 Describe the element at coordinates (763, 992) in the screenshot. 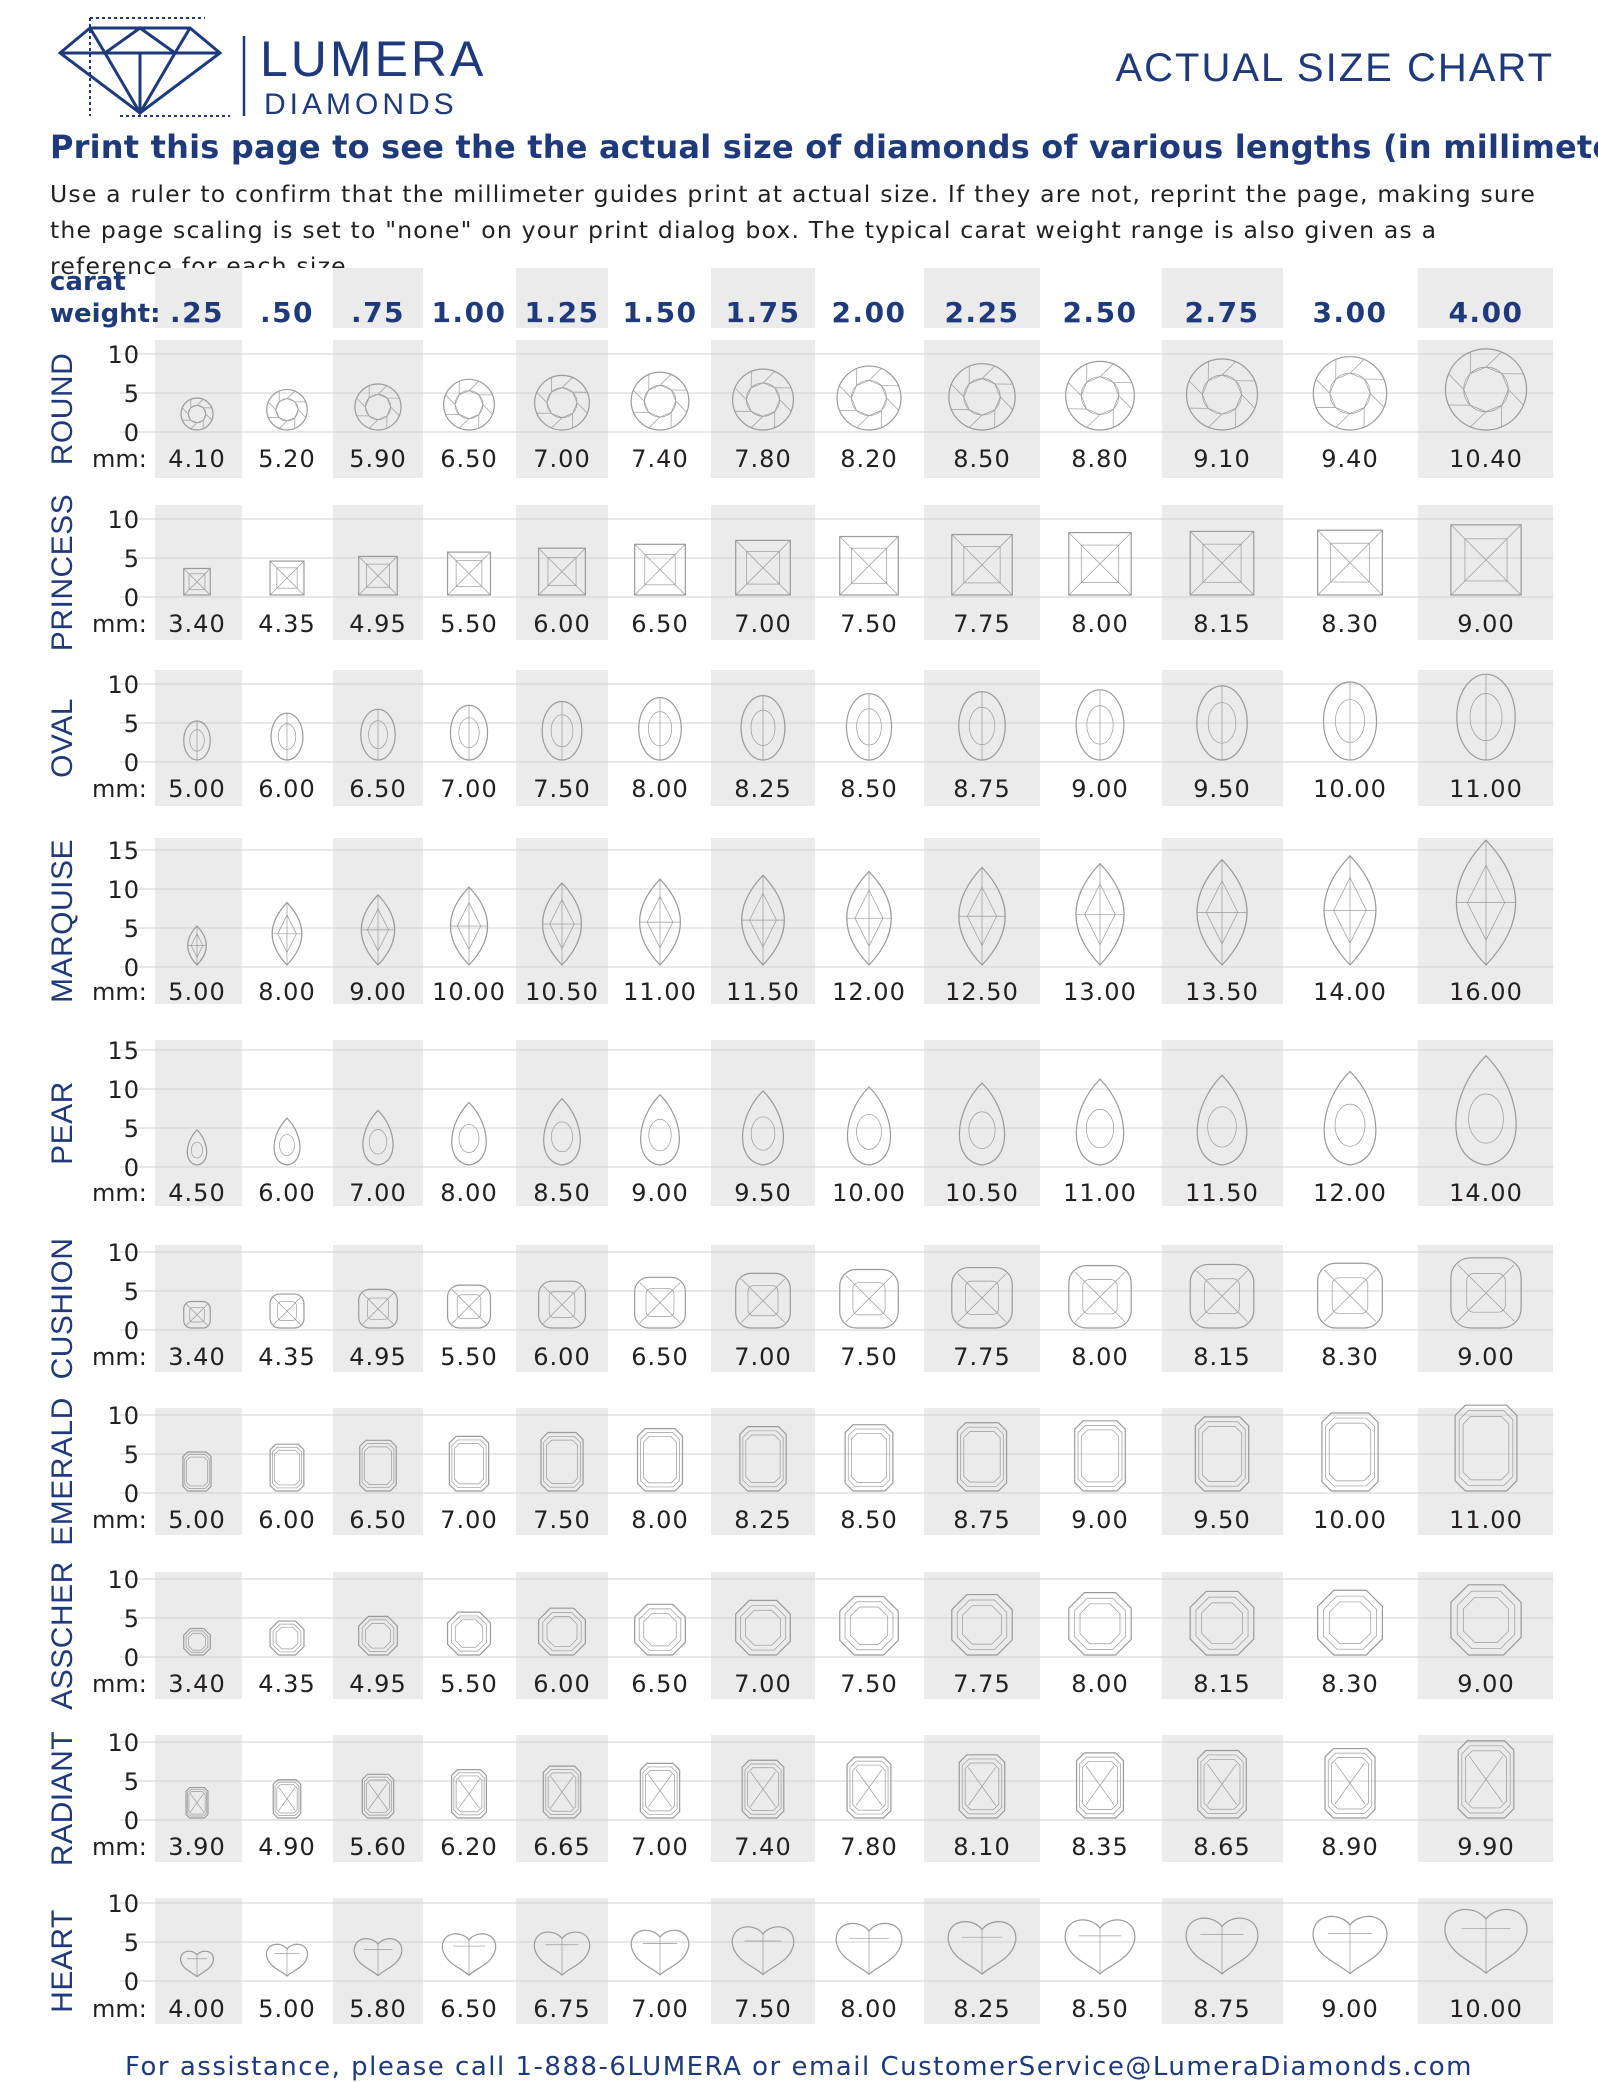

I see `mm-value: 11.50` at that location.